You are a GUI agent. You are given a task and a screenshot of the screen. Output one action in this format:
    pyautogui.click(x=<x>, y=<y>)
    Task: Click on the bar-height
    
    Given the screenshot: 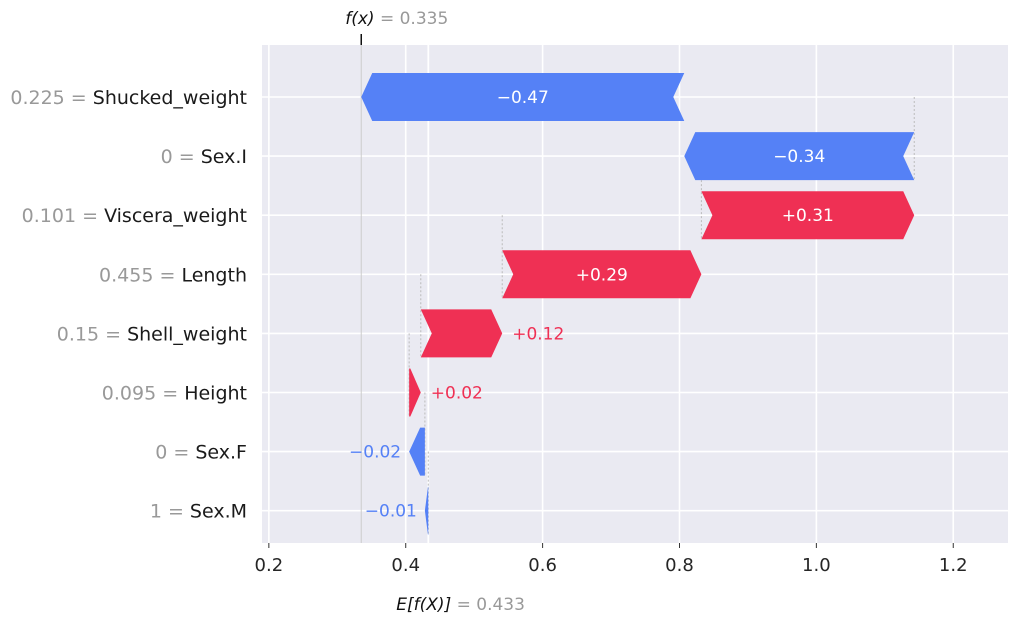 What is the action you would take?
    pyautogui.click(x=415, y=392)
    